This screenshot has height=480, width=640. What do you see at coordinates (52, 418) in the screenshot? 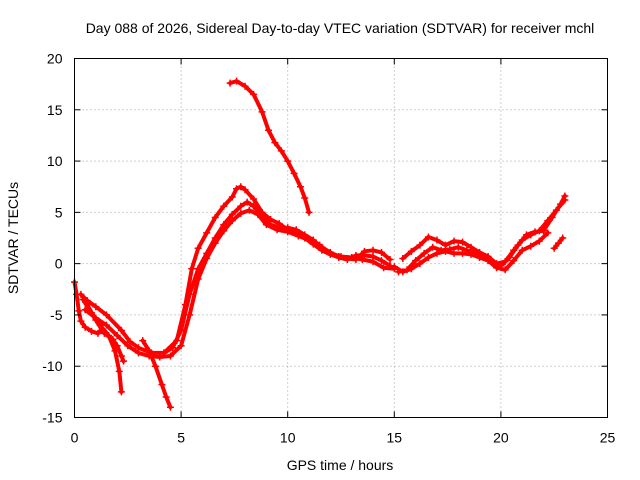
I see `y-tick-label: -15` at bounding box center [52, 418].